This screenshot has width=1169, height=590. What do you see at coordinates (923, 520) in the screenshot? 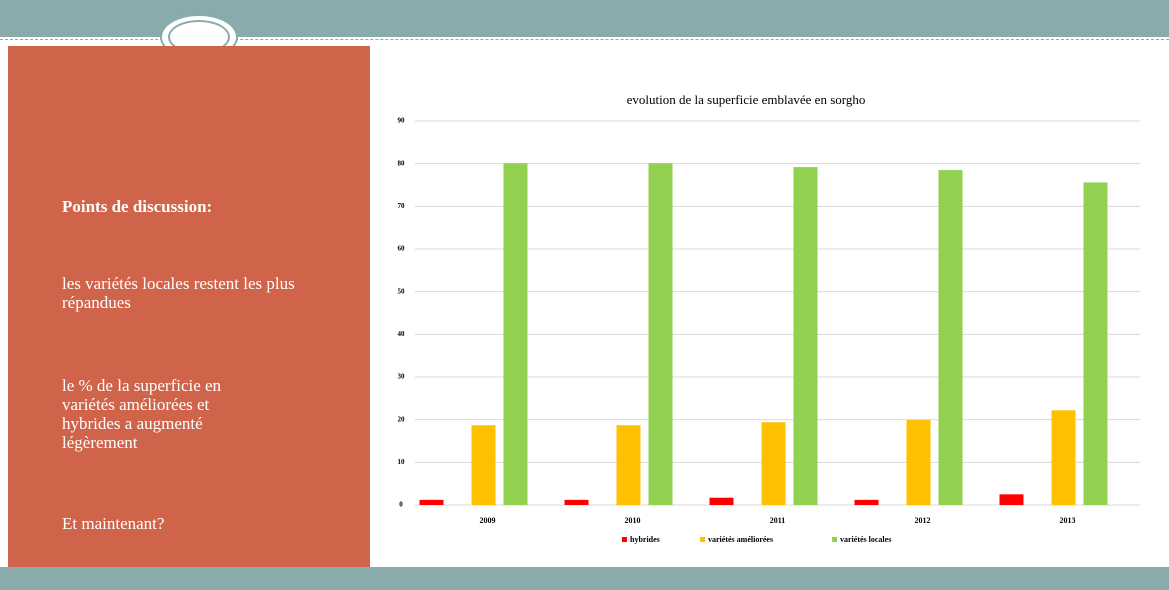
I see `x-tick-label: 2012` at bounding box center [923, 520].